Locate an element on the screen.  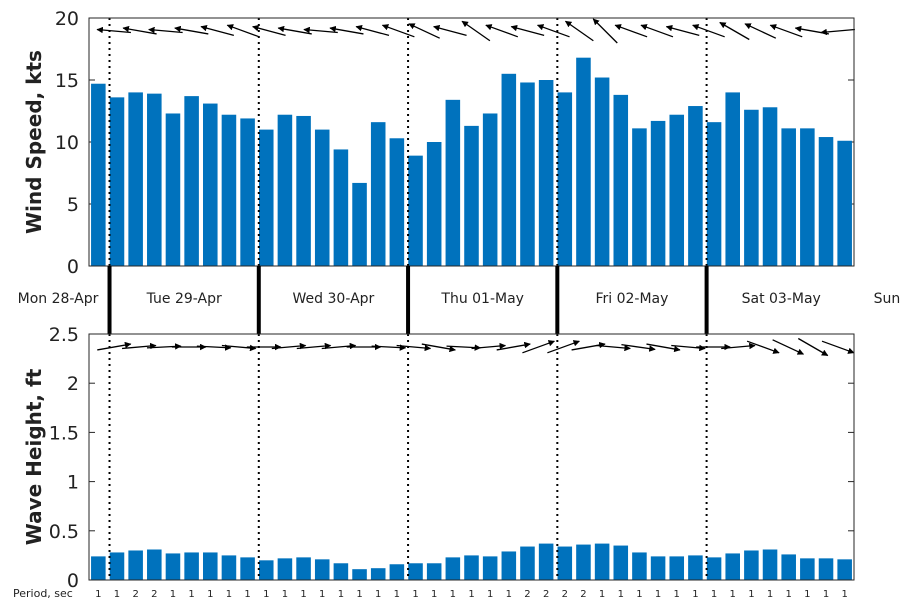
wind-y-axis-label: Wind Speed, kts is located at coordinates (34, 142).